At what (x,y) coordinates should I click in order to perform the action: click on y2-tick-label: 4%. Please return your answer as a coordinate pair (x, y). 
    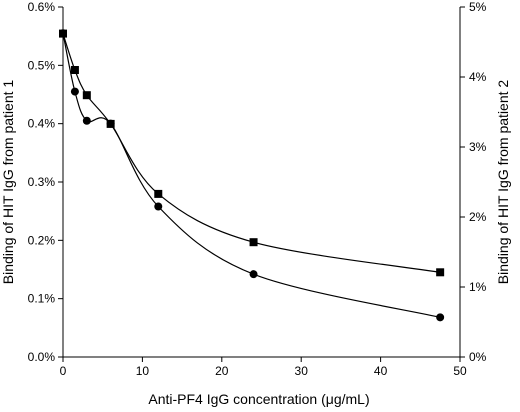
    Looking at the image, I should click on (478, 77).